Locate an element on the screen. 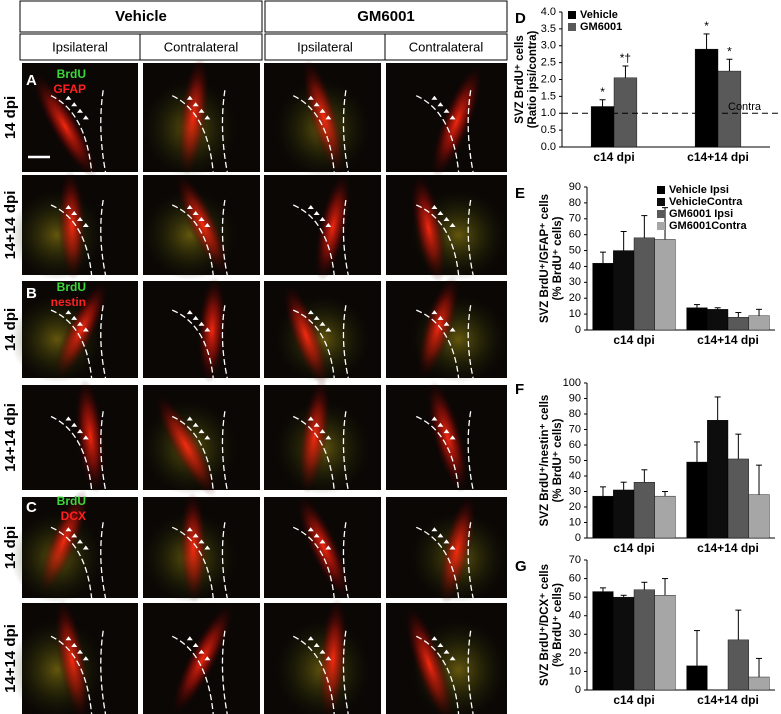  y-tick-label: 90 is located at coordinates (575, 187).